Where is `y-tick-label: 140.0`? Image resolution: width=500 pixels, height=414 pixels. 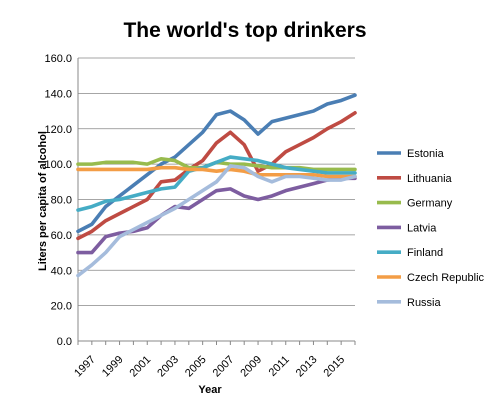
y-tick-label: 140.0 is located at coordinates (58, 94).